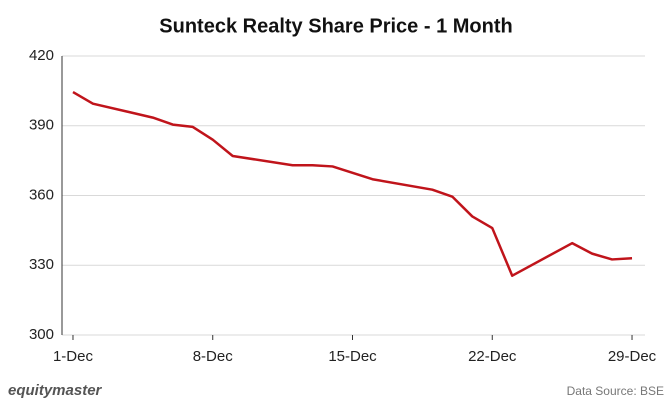 The image size is (672, 408). Describe the element at coordinates (335, 26) in the screenshot. I see `chart-title: Sunteck Realty Share Price - 1 Month` at that location.